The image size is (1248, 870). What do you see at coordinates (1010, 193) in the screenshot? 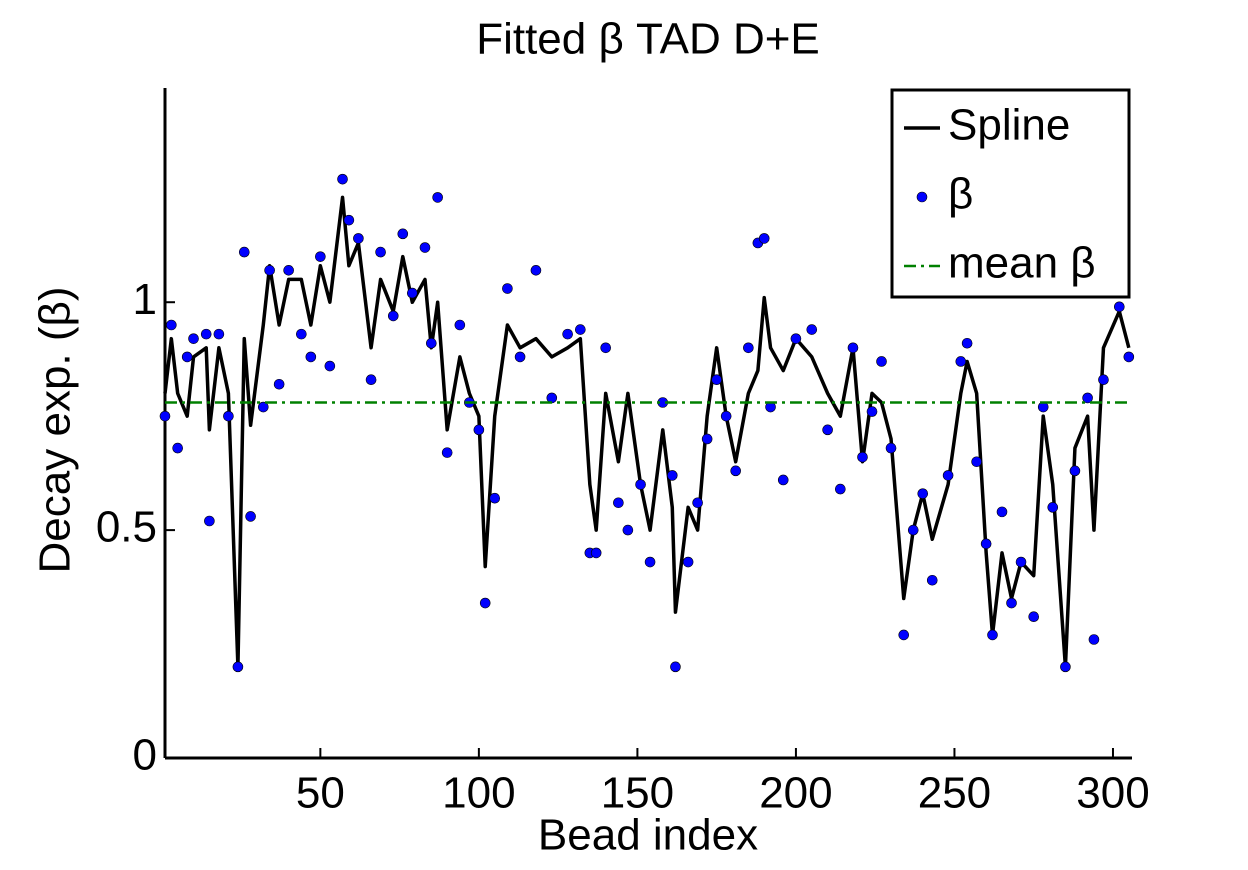
I see `legend-box` at bounding box center [1010, 193].